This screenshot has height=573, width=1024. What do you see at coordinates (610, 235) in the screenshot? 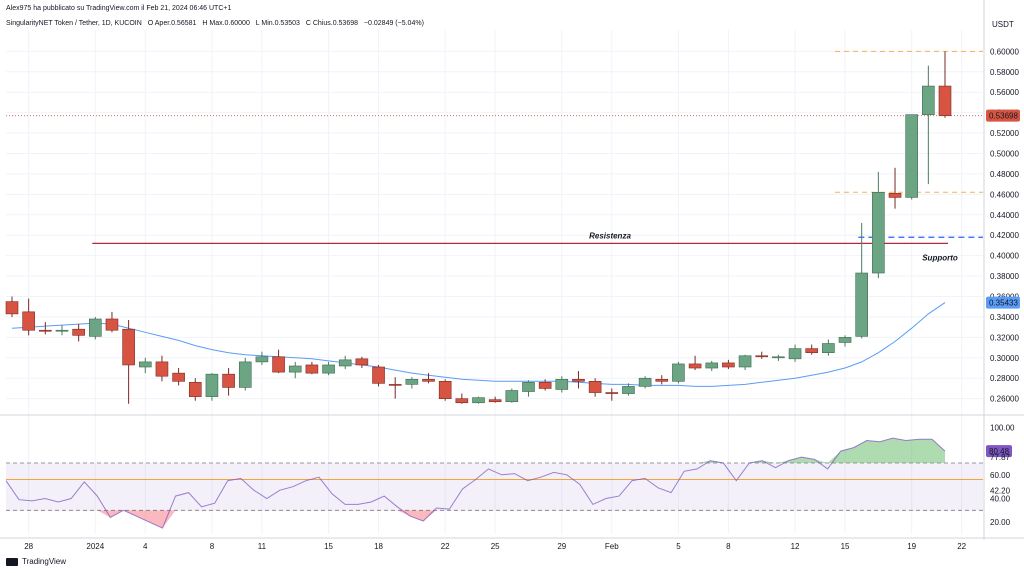
I see `resistance-label: Resistenza` at bounding box center [610, 235].